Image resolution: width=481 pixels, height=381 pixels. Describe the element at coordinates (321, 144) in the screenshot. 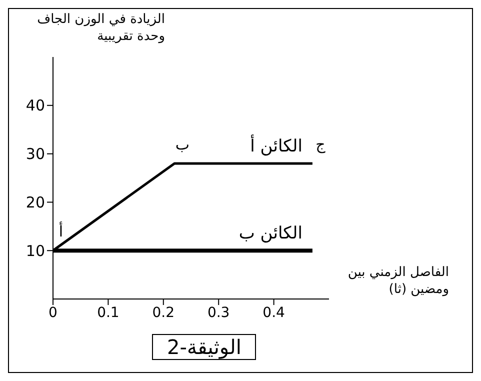

I see `annotation: ج` at that location.